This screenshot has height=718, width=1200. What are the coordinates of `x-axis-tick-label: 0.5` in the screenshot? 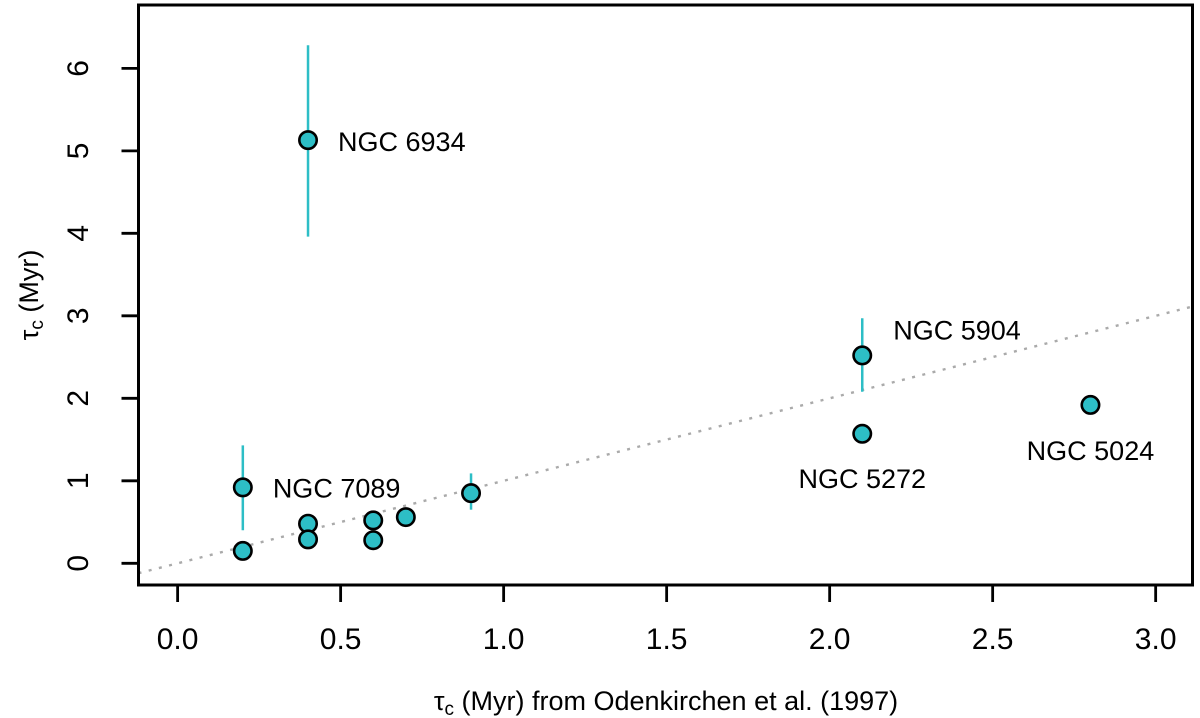 It's located at (341, 639).